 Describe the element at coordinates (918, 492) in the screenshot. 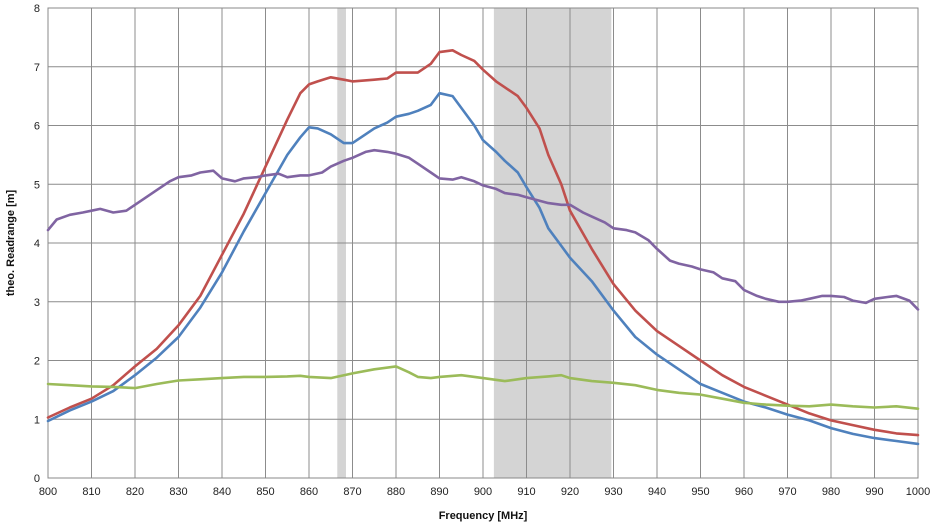

I see `x-tick-label-1000: 1000` at that location.